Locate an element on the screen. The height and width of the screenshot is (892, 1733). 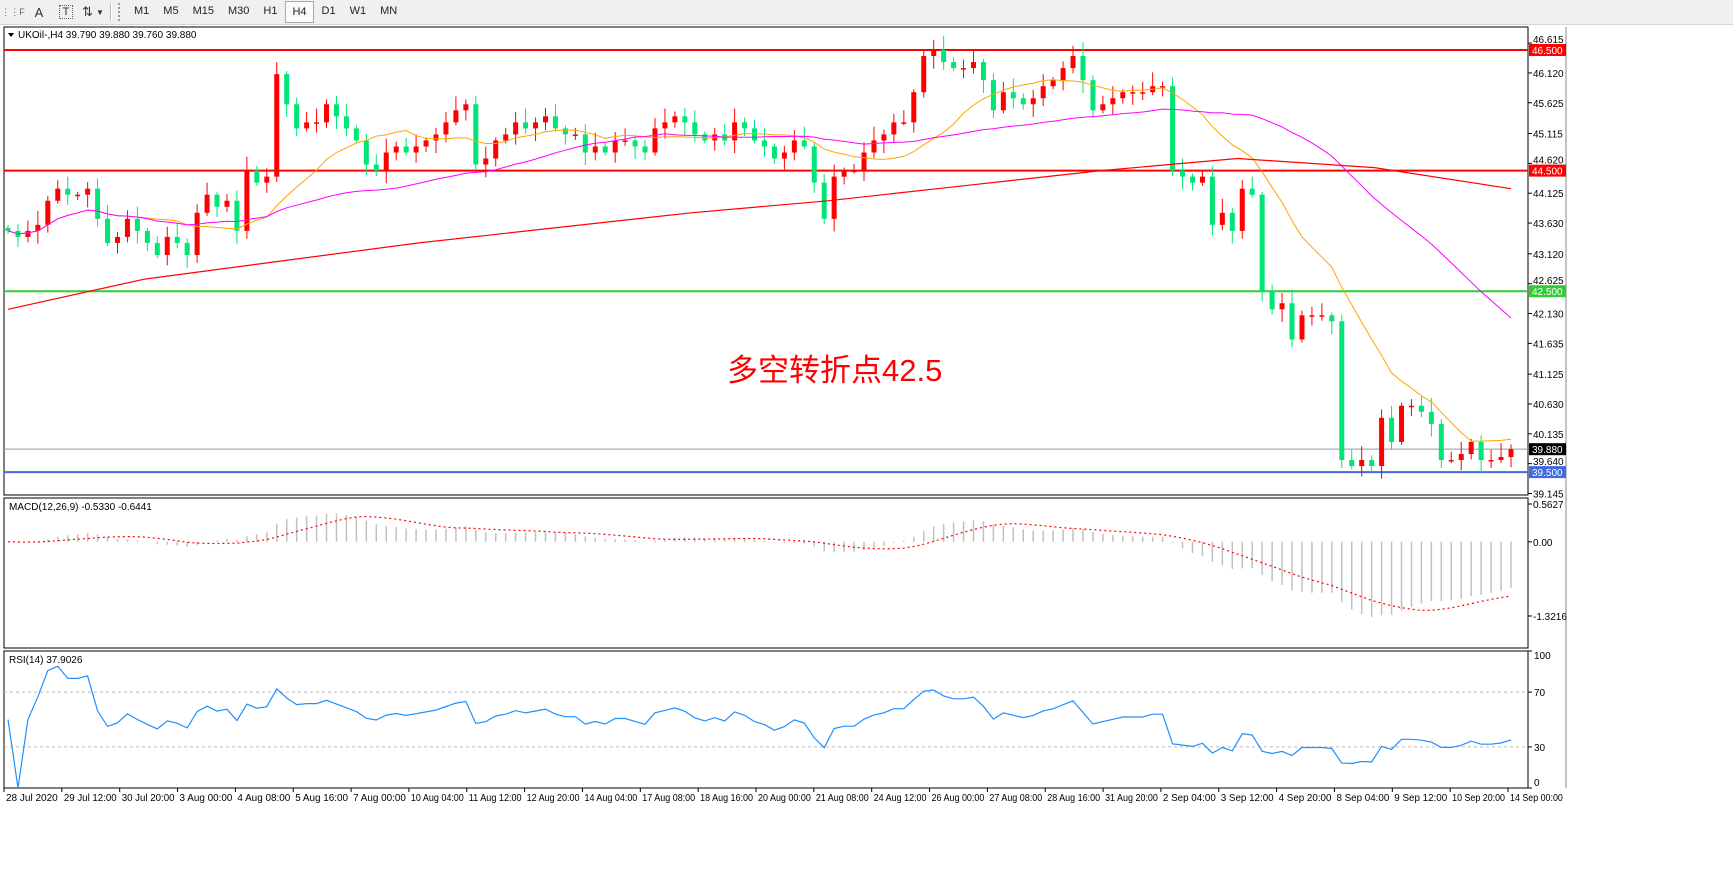
price-tick-label: 40.630 is located at coordinates (1548, 405).